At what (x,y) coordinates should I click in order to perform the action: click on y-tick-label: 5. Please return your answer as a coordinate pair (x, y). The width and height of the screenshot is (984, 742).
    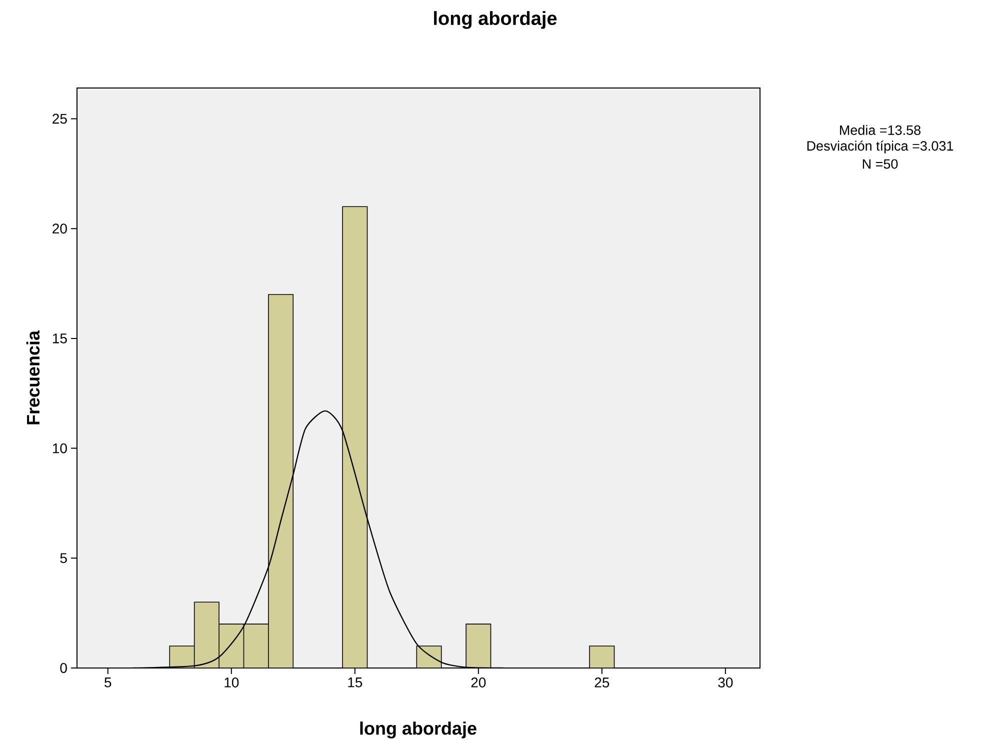
    Looking at the image, I should click on (63, 558).